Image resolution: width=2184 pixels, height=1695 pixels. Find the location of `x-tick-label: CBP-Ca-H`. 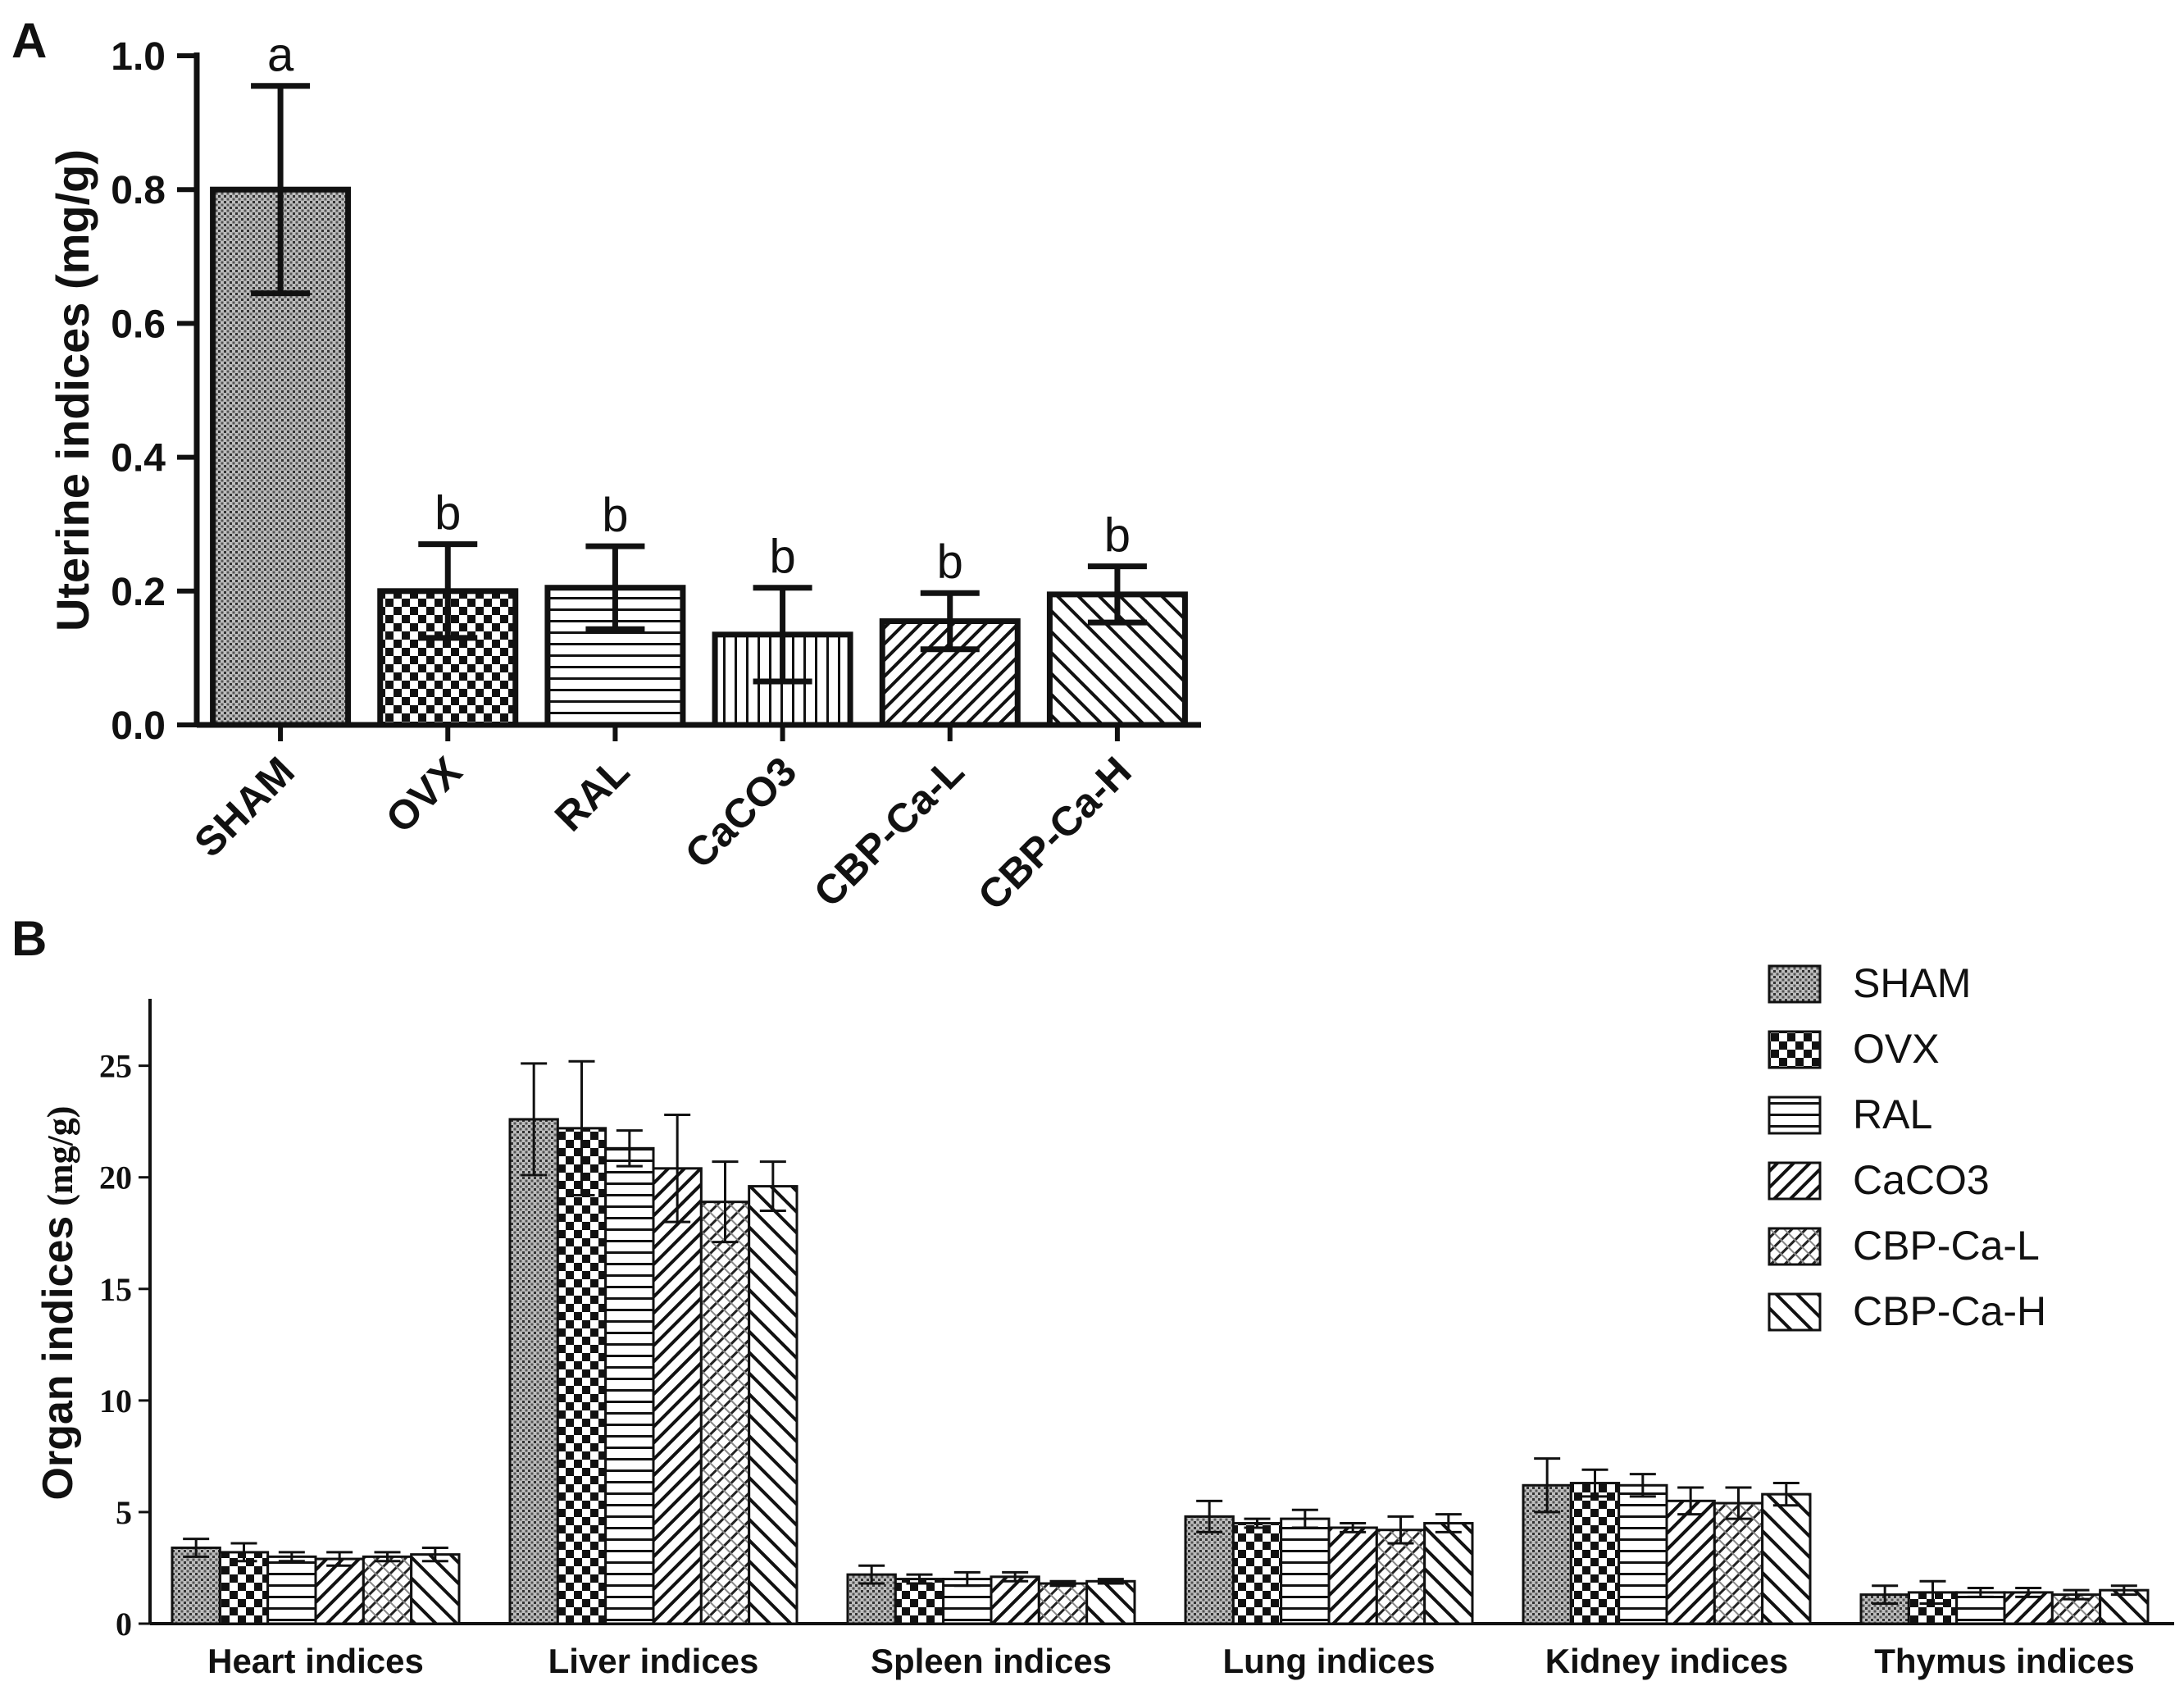

x-tick-label: CBP-Ca-H is located at coordinates (1054, 833).